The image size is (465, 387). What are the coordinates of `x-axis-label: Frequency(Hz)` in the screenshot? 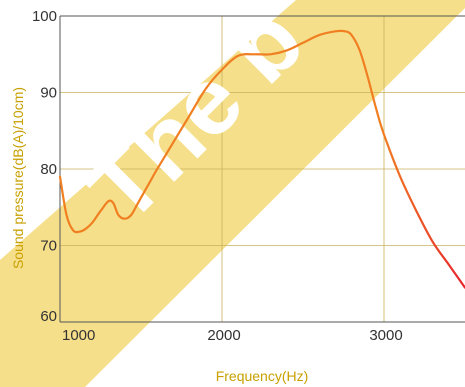 It's located at (262, 376).